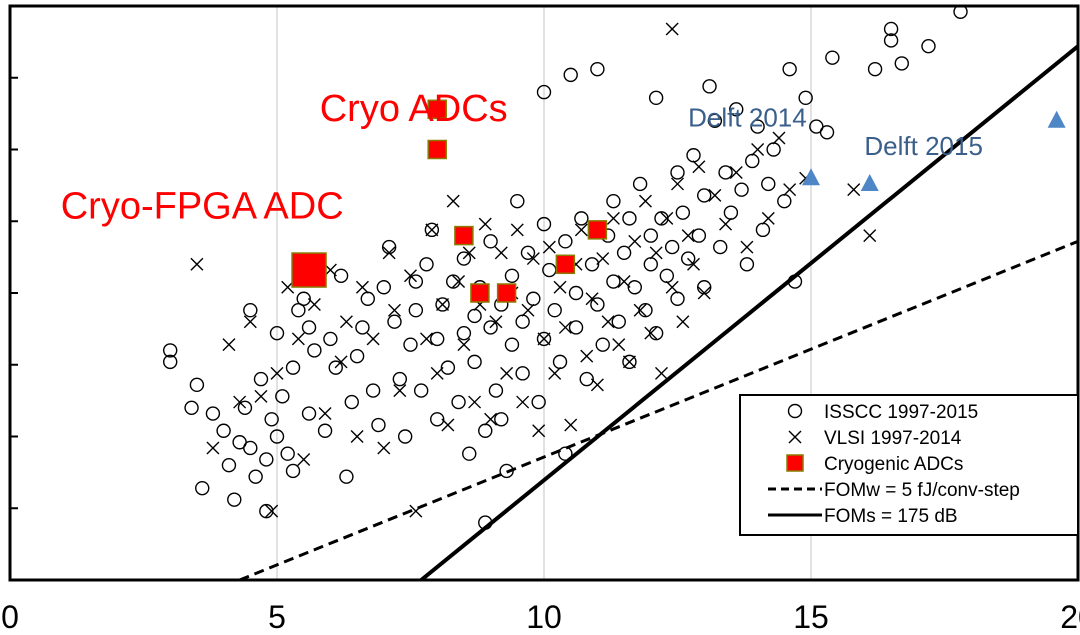 The width and height of the screenshot is (1080, 635). Describe the element at coordinates (811, 617) in the screenshot. I see `x-tick-label: 15` at that location.